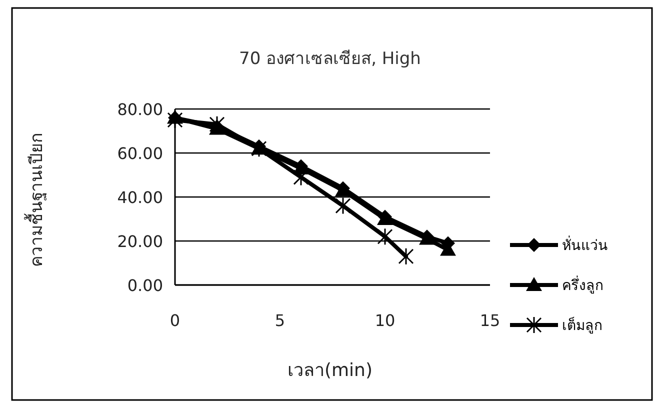 This screenshot has width=662, height=409. I want to click on y-tick-label: 20.00, so click(140, 241).